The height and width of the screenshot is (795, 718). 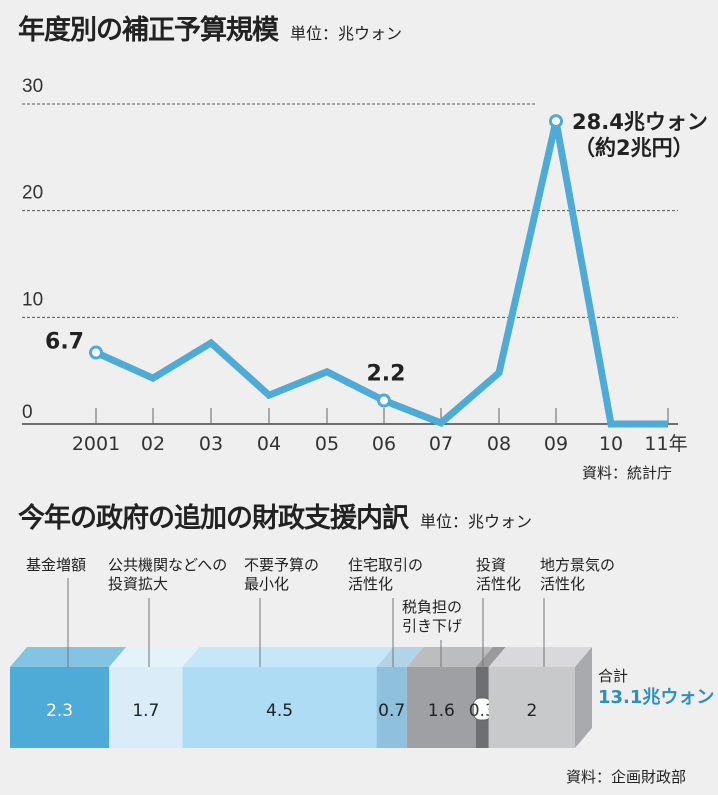 I want to click on x-tick-label: 11年, so click(x=665, y=444).